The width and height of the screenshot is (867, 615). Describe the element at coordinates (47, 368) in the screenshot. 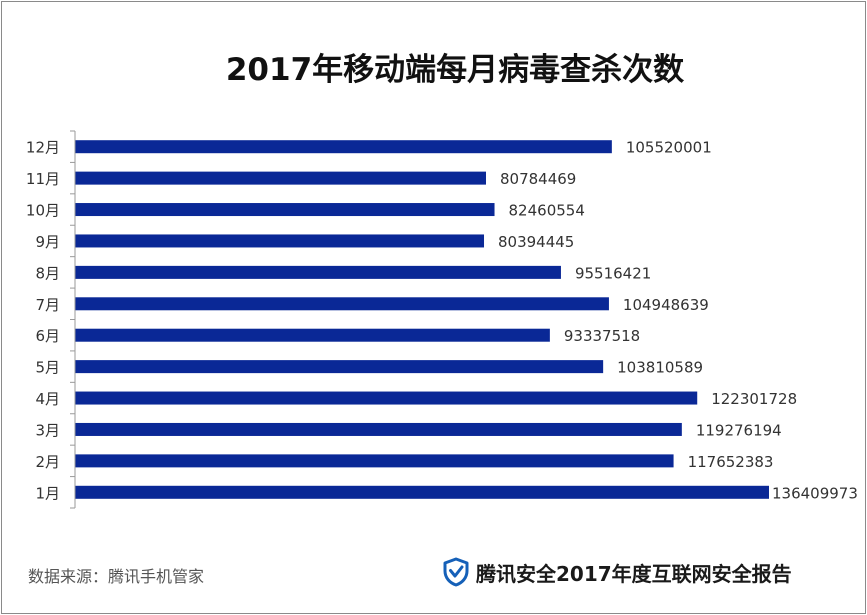

I see `category-label: 5月` at that location.